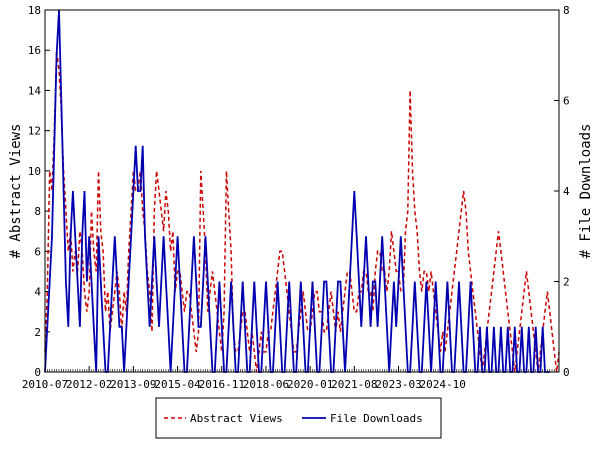 Image resolution: width=600 pixels, height=450 pixels. I want to click on x-tick-label: 2023-03, so click(398, 384).